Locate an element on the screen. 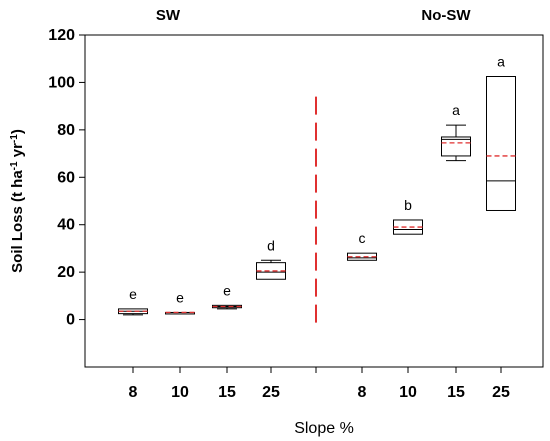  x-axis-title: Slope % is located at coordinates (324, 428).